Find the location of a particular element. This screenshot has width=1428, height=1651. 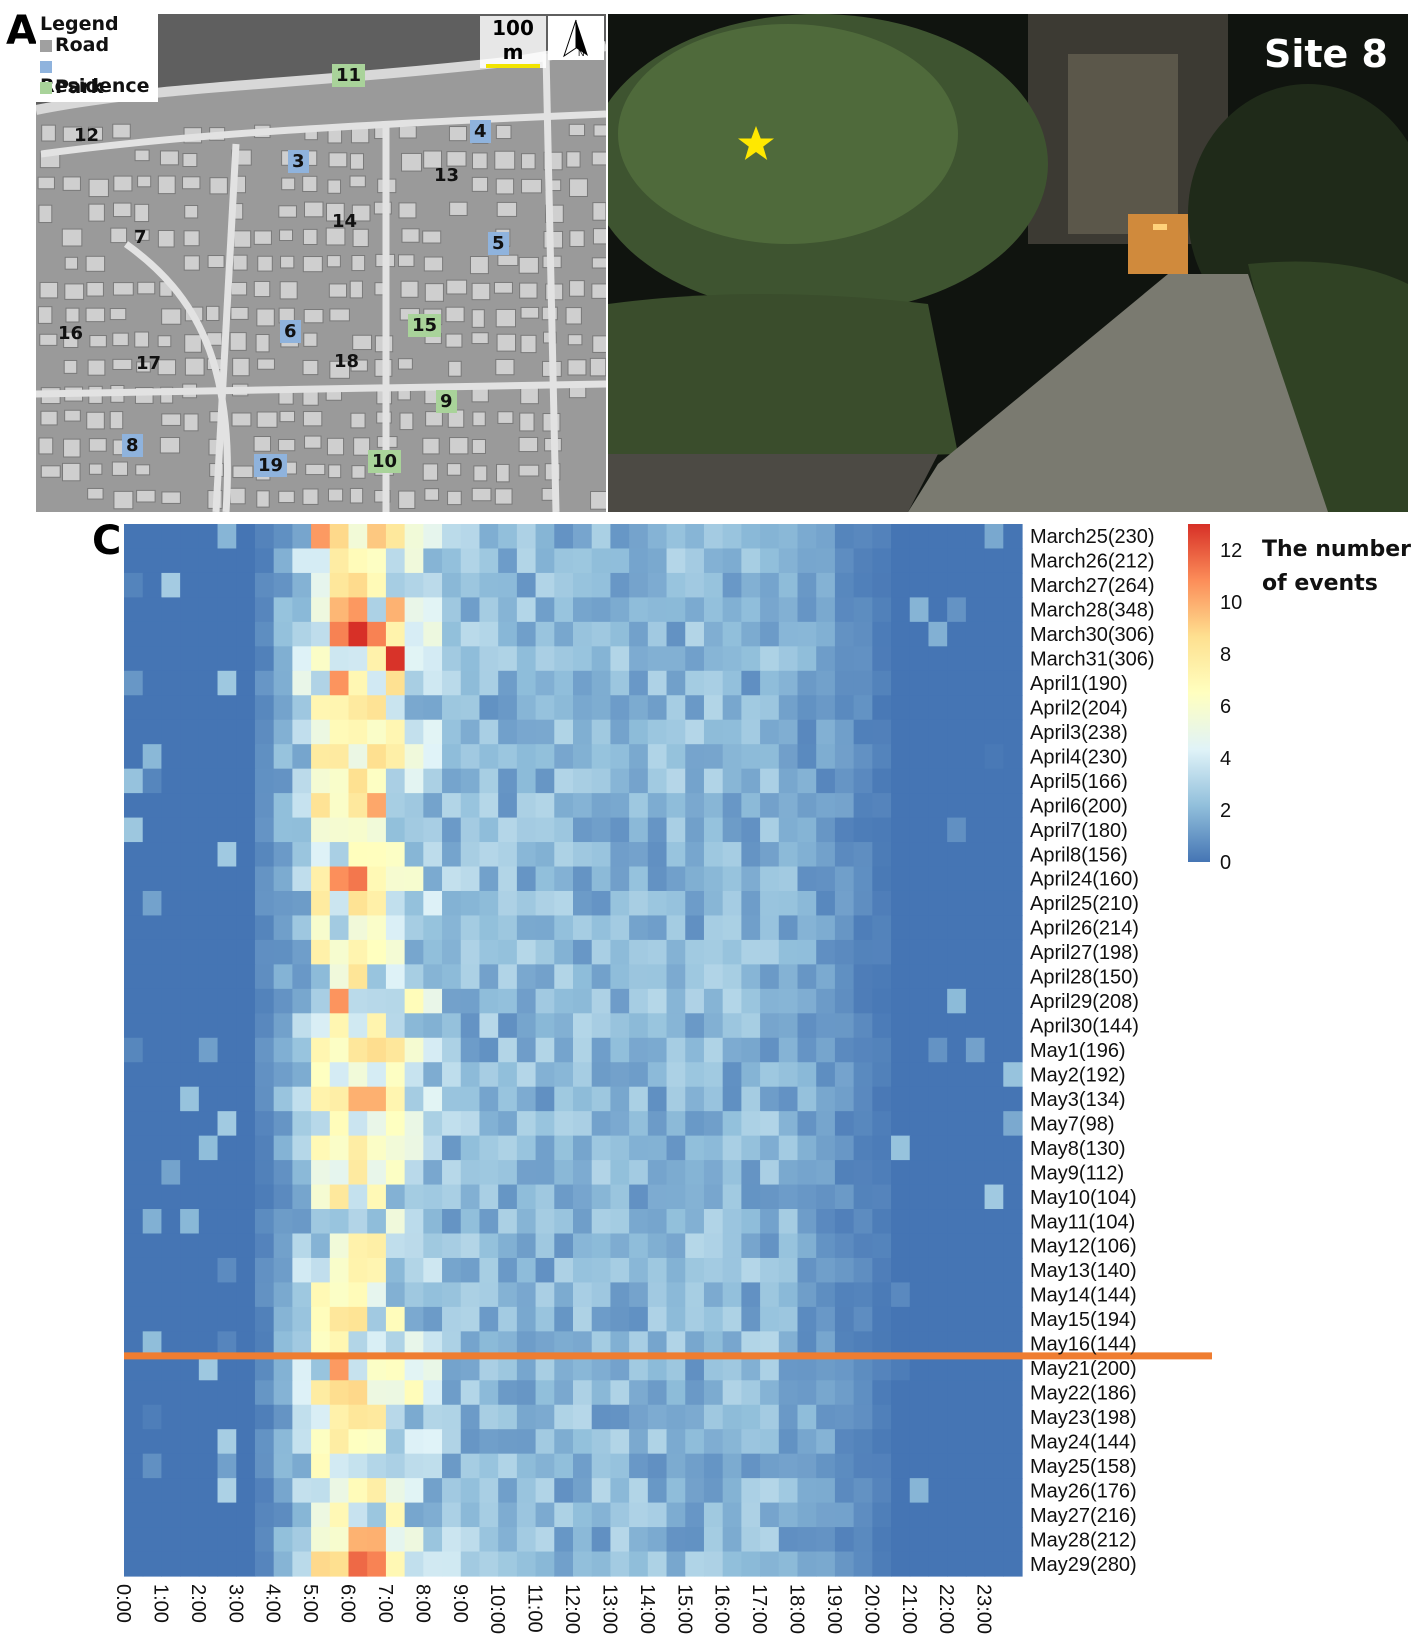

row-label: March31(306) is located at coordinates (1092, 660).